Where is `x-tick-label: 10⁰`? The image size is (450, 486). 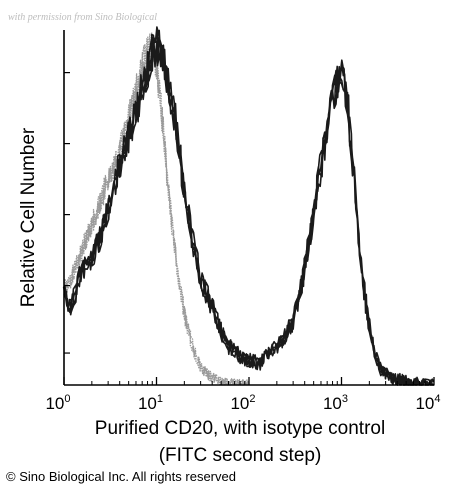
x-tick-label: 10⁰ is located at coordinates (57, 403).